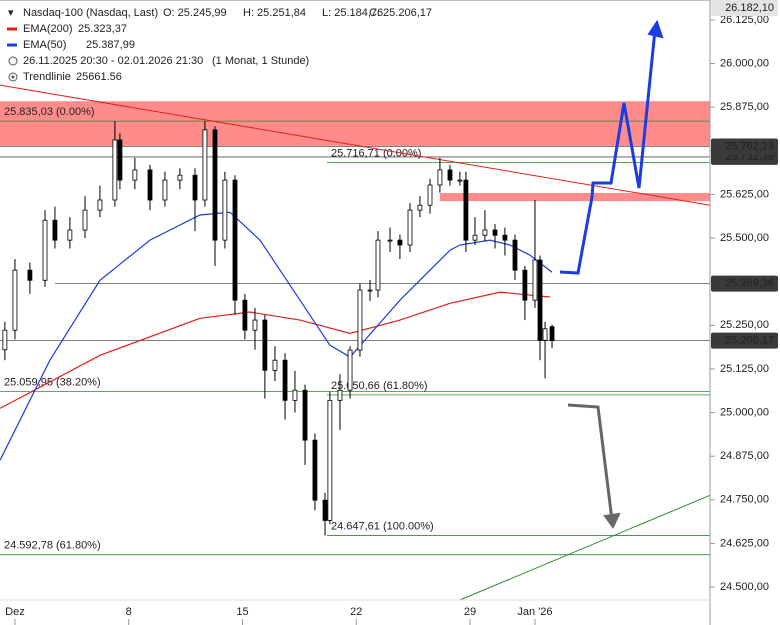 The height and width of the screenshot is (625, 780). Describe the element at coordinates (47, 77) in the screenshot. I see `trendline-name: Trendlinie` at that location.